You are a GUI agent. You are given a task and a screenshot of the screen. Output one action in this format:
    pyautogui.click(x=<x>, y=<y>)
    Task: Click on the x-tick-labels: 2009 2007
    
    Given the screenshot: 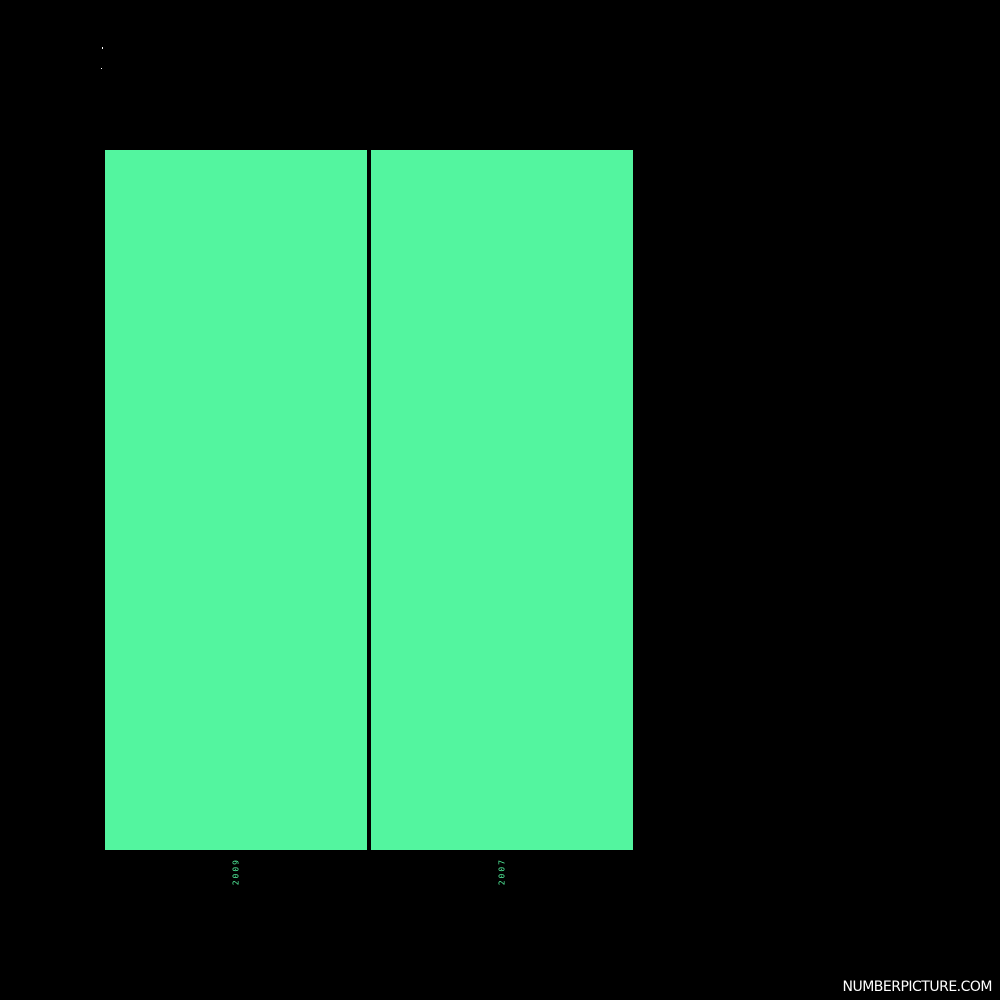 What is the action you would take?
    pyautogui.click(x=369, y=871)
    